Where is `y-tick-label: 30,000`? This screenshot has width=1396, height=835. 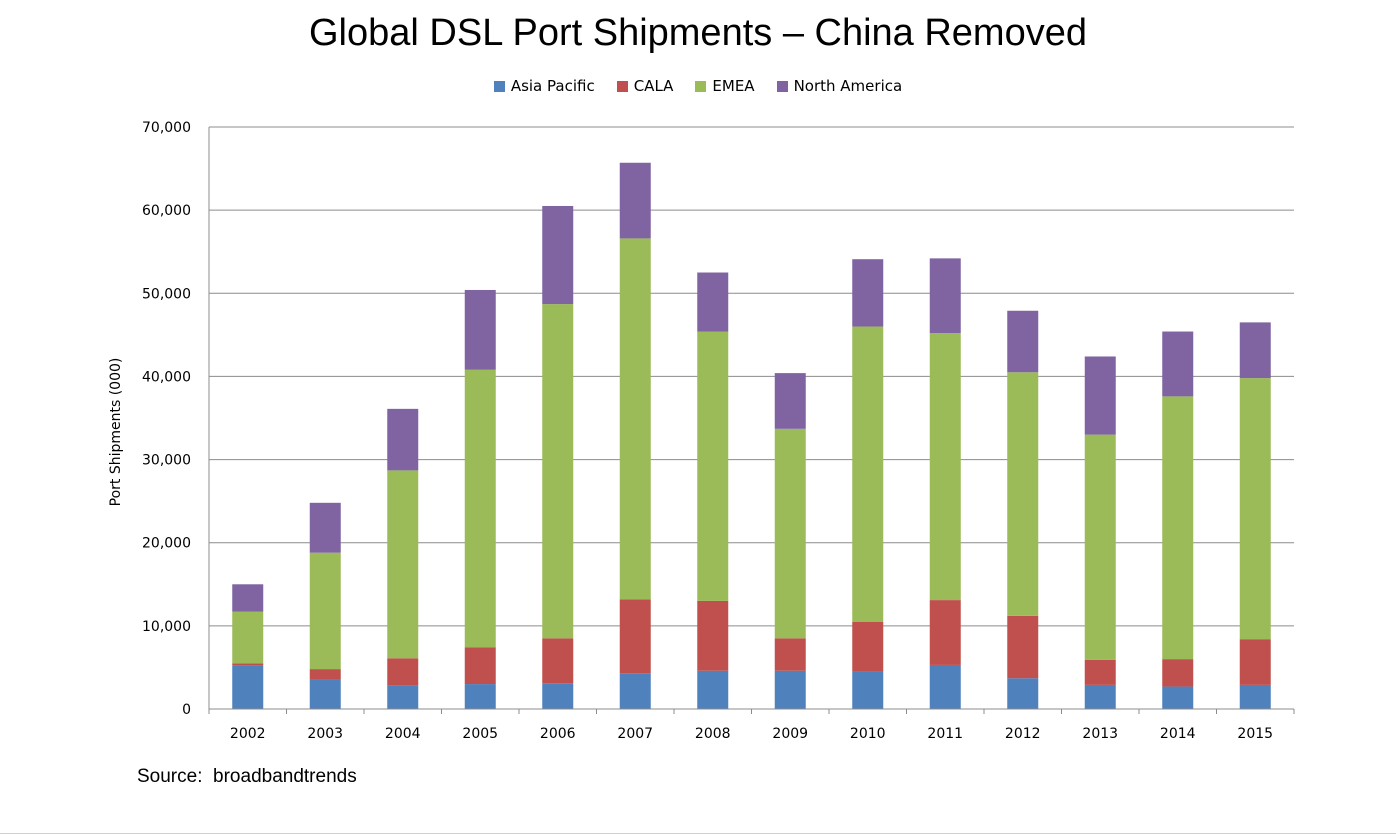 y-tick-label: 30,000 is located at coordinates (166, 461).